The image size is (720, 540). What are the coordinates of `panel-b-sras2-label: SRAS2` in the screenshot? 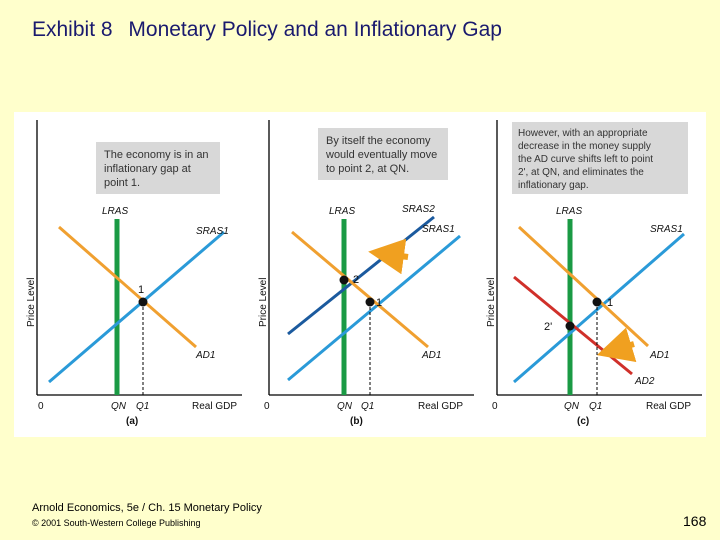 It's located at (418, 209).